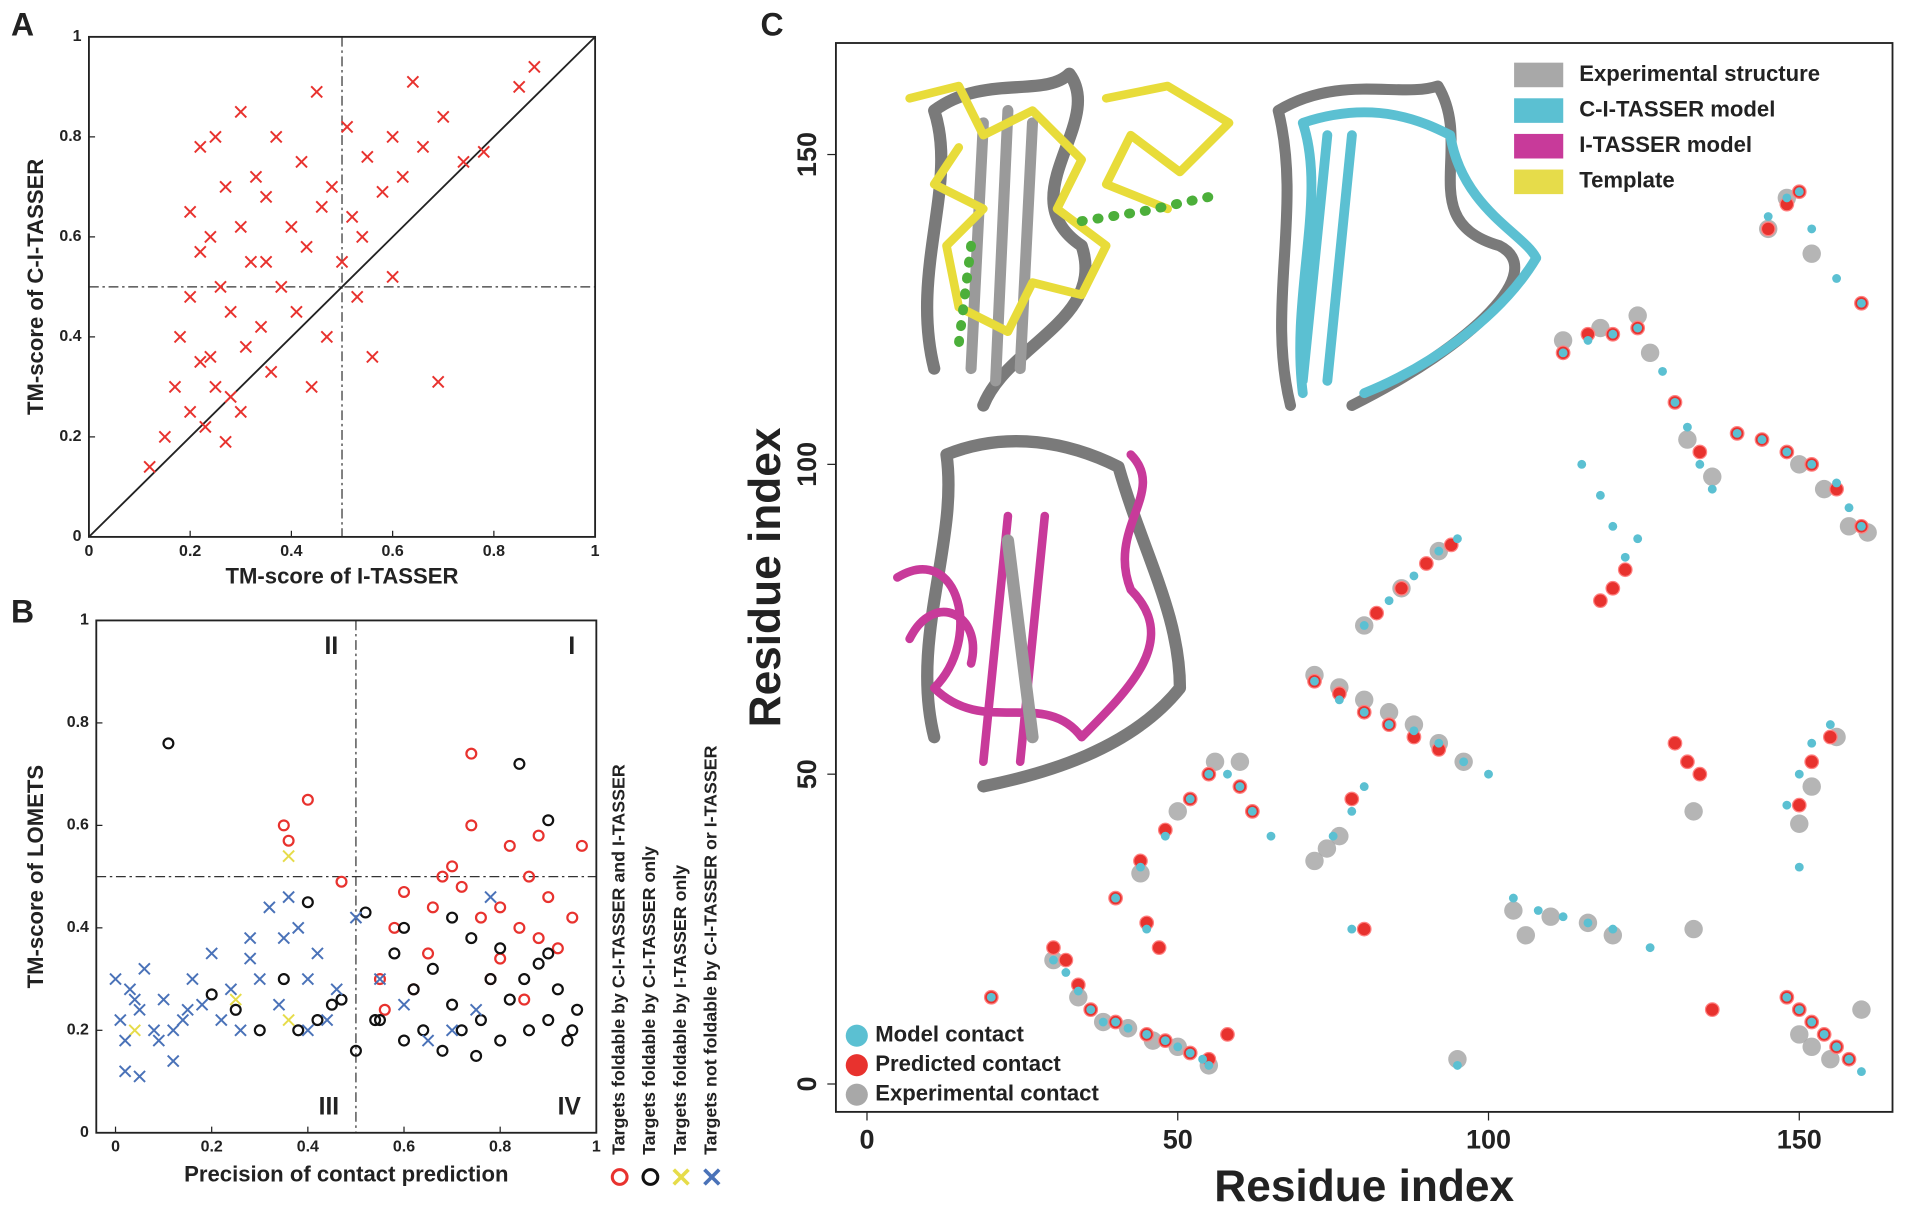 This screenshot has width=1920, height=1220. What do you see at coordinates (1626, 180) in the screenshot?
I see `structure-legend-label: Template` at bounding box center [1626, 180].